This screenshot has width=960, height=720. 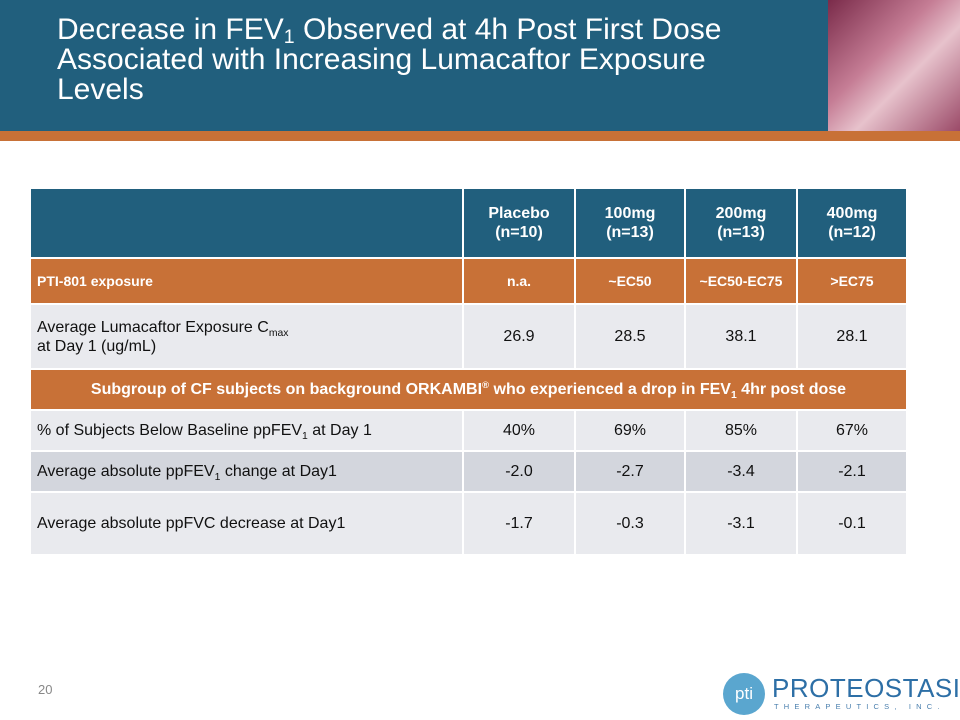 I want to click on cell-value: -1.7, so click(x=519, y=523).